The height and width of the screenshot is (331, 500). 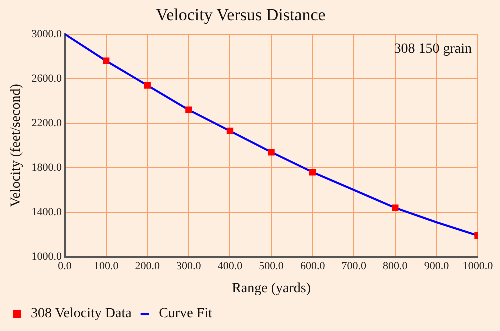 What do you see at coordinates (47, 78) in the screenshot?
I see `y-tick-label: 2600.0` at bounding box center [47, 78].